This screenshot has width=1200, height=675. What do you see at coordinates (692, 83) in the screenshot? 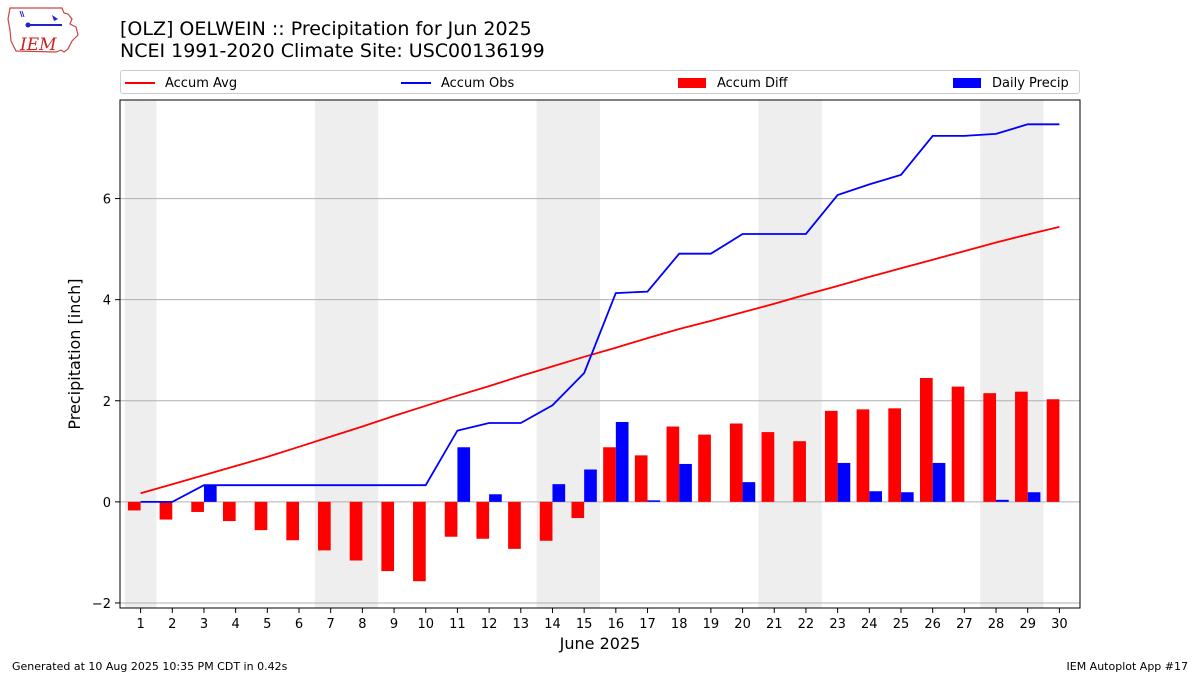
I see `legend-swatch-accum-diff` at bounding box center [692, 83].